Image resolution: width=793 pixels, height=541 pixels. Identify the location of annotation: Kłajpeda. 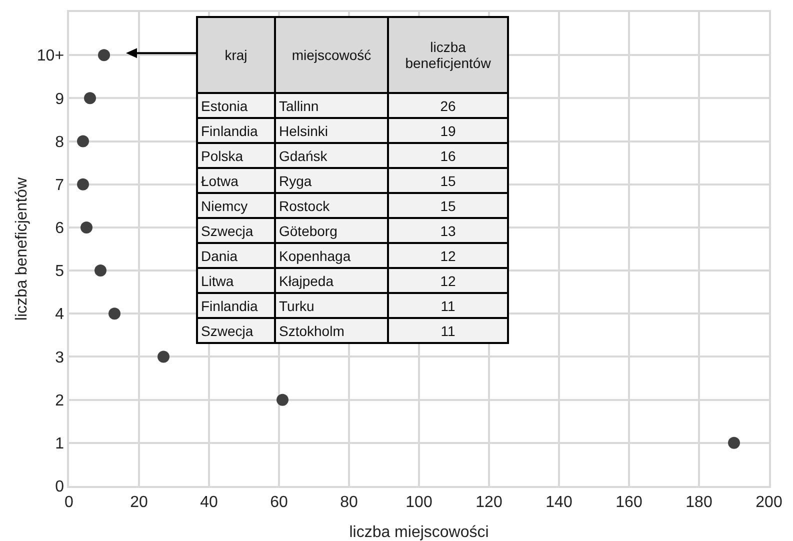
(331, 280).